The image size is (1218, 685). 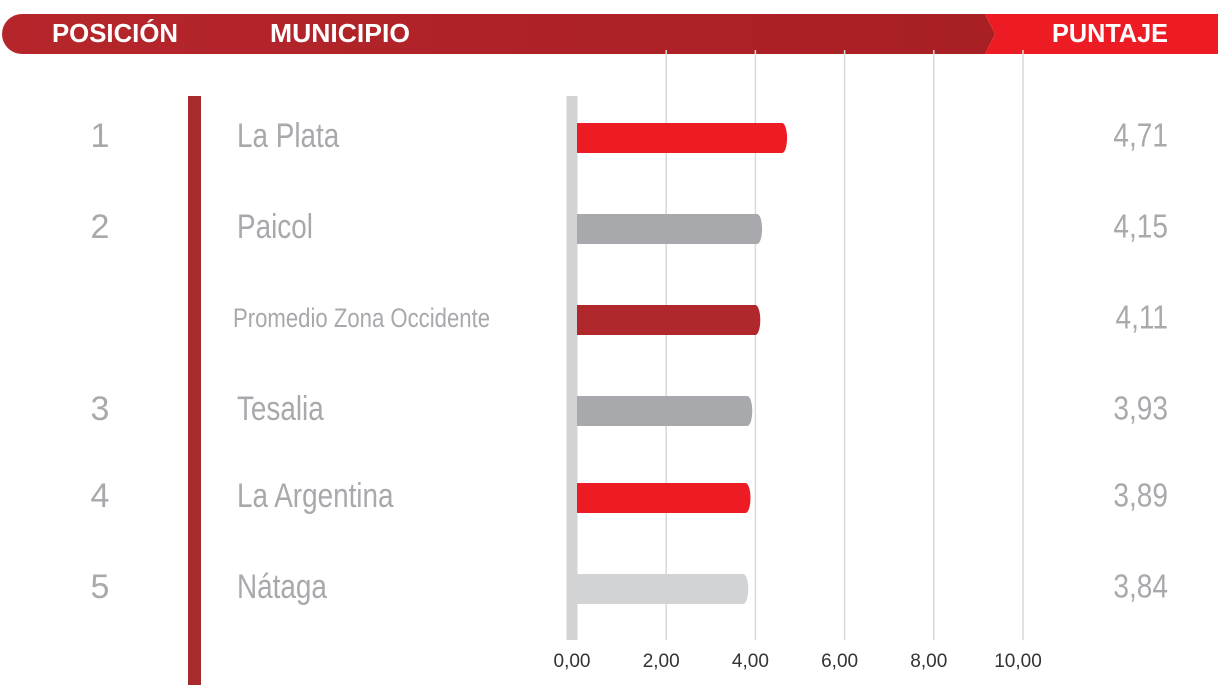 What do you see at coordinates (280, 408) in the screenshot?
I see `category-label: Tesalia` at bounding box center [280, 408].